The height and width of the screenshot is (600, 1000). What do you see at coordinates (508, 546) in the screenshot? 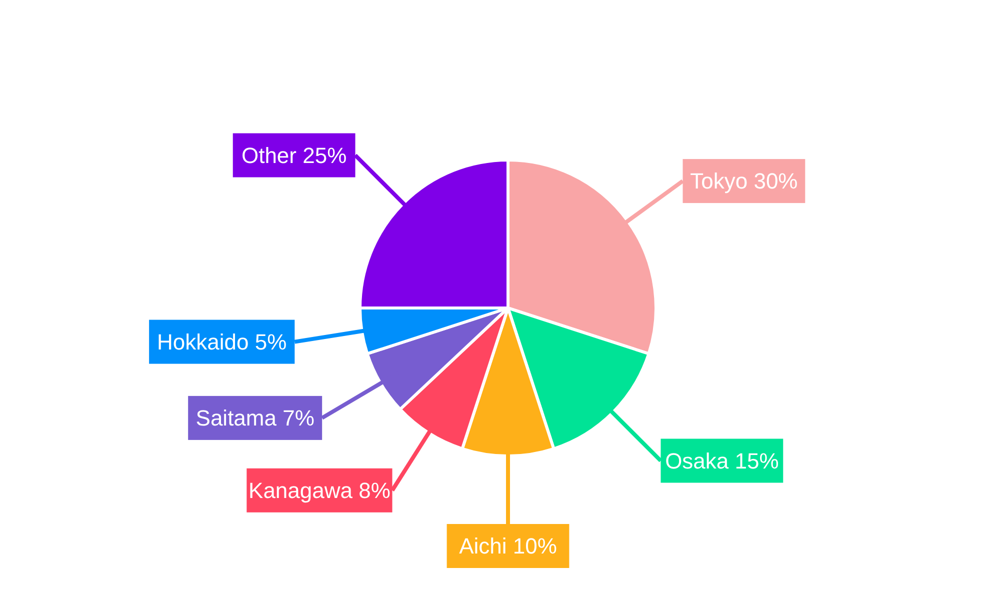
I see `slice-label: Aichi 10%` at bounding box center [508, 546].